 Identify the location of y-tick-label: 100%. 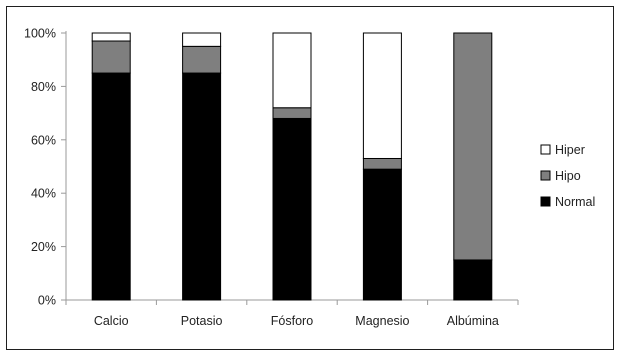
(40, 34).